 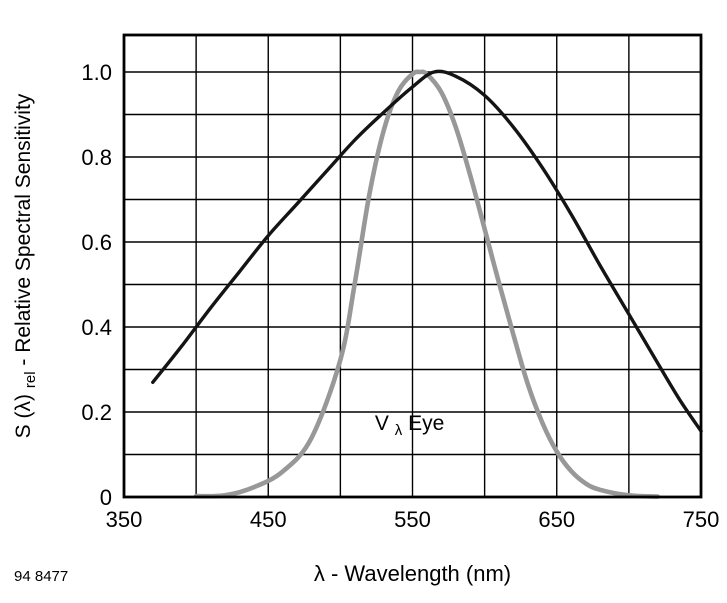 I want to click on y-axis-label-subscript: rel, so click(x=30, y=379).